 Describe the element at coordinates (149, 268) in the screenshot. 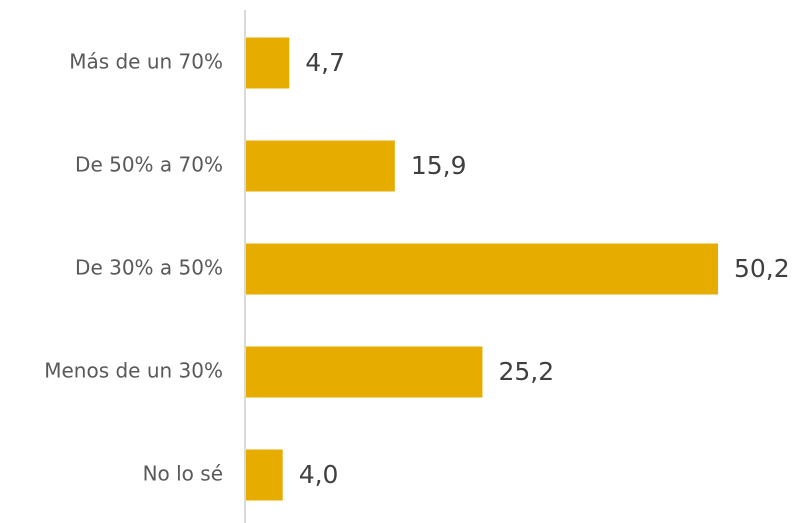

I see `category-label-2: De 30% a 50%` at that location.